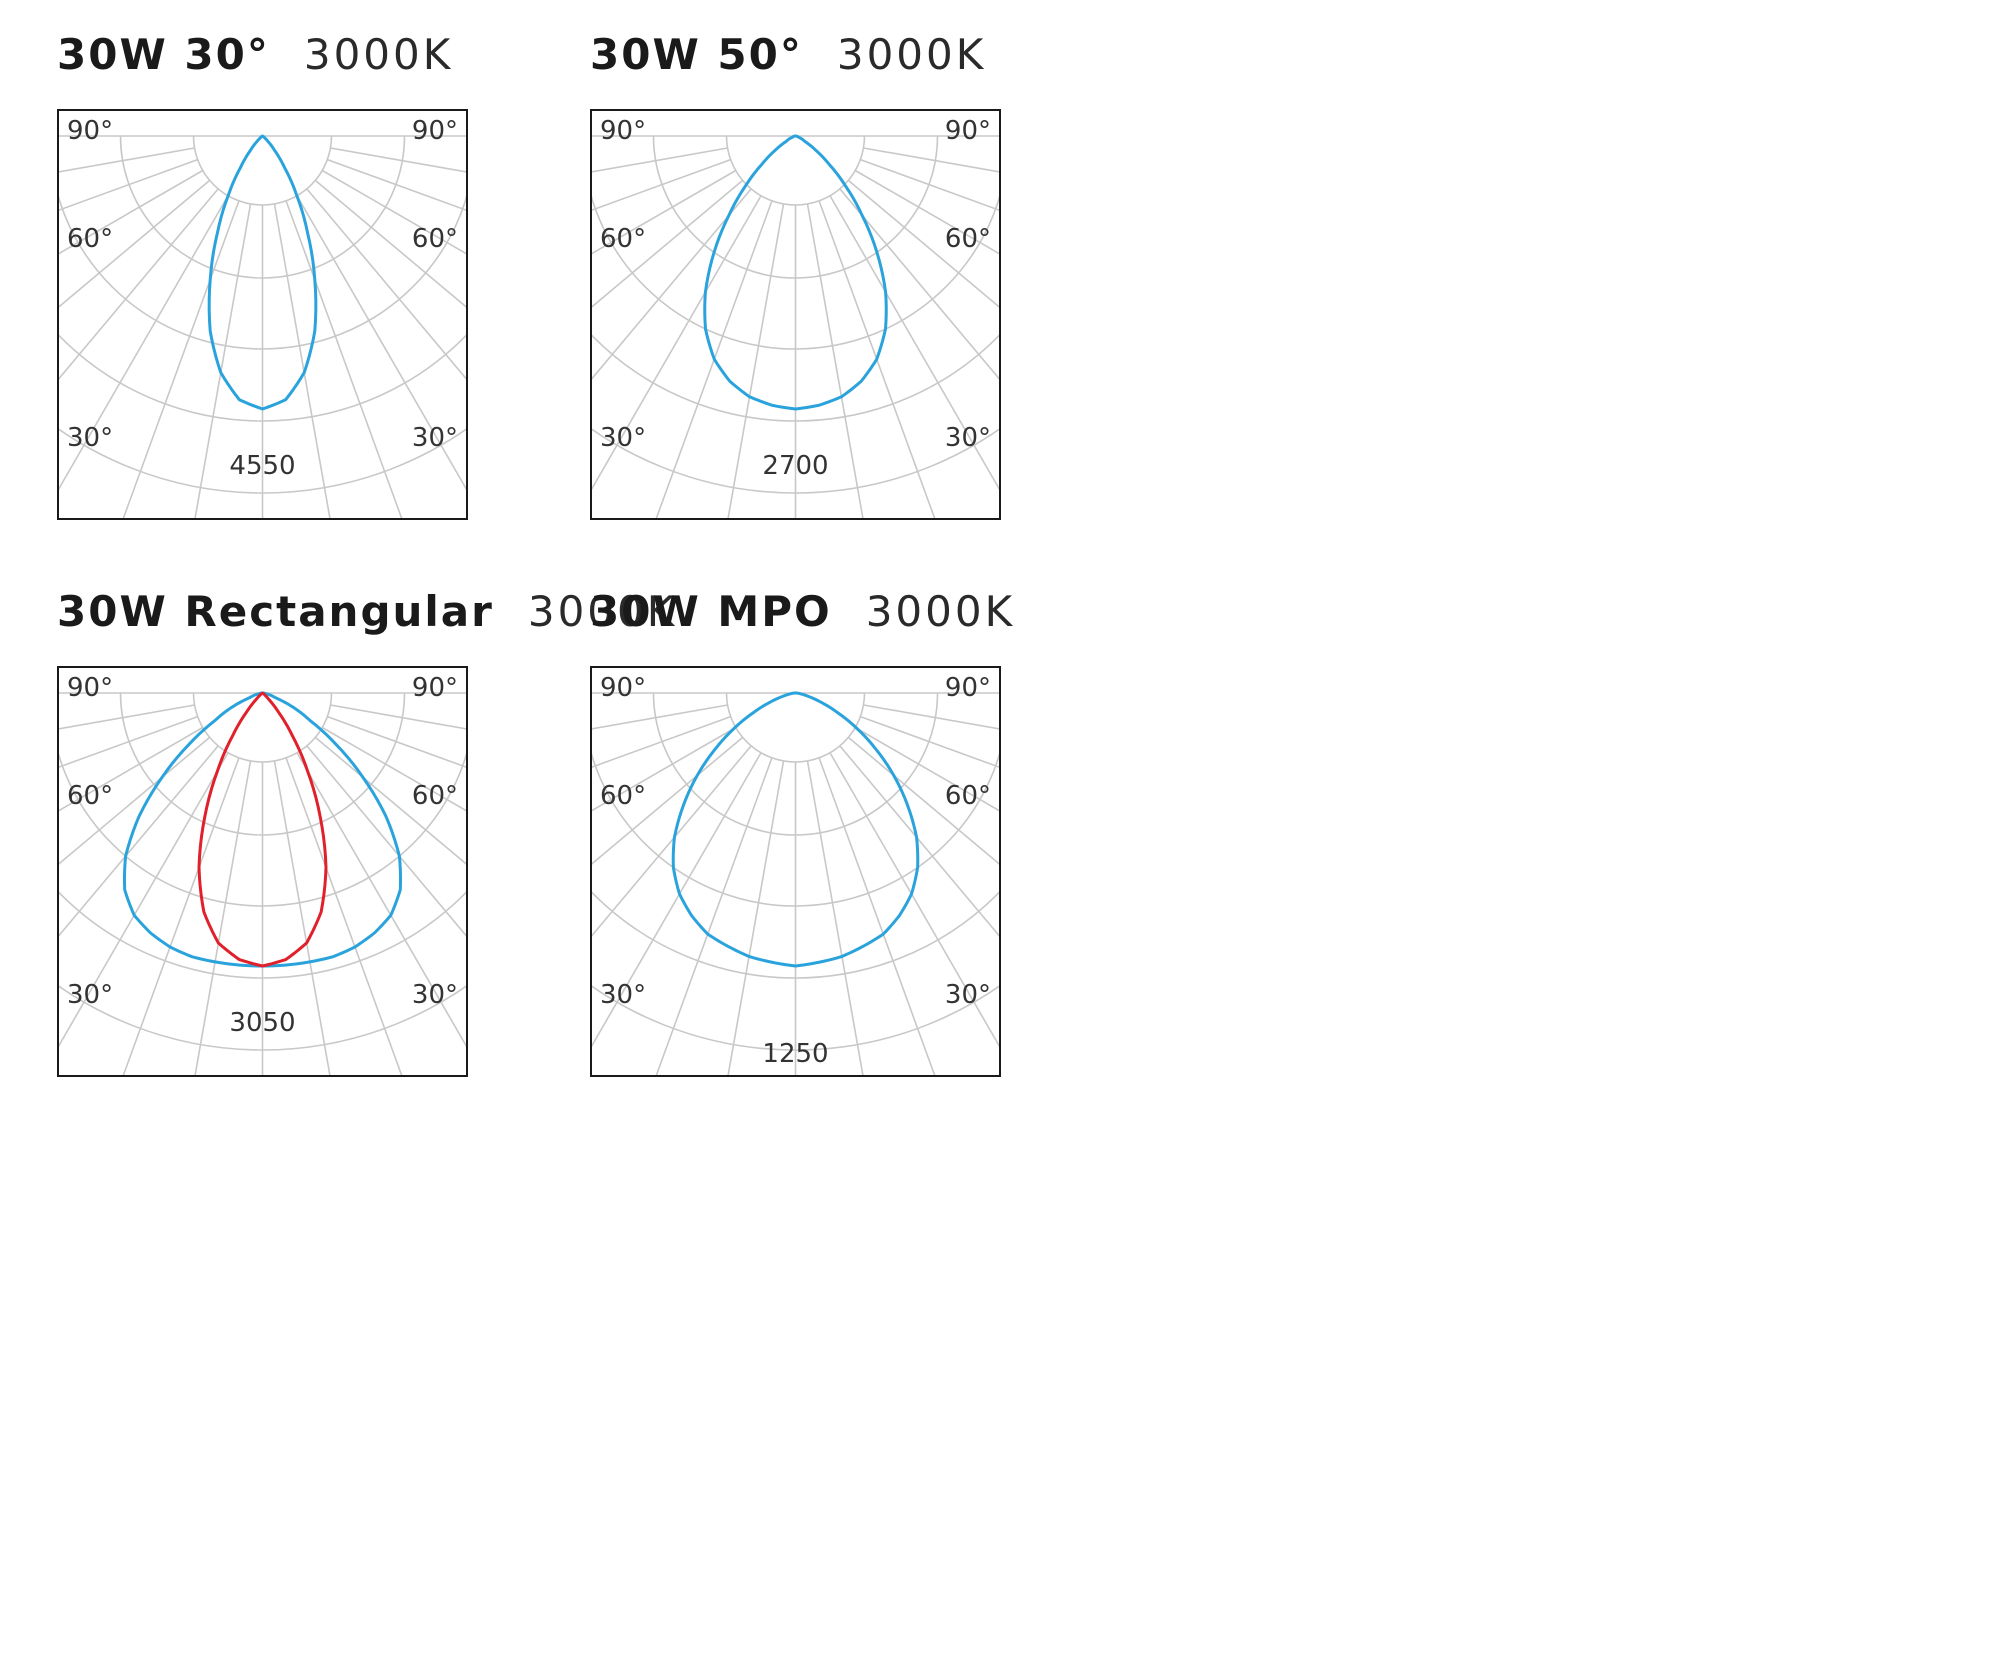  I want to click on polar-chart: 90° 90° 60° 60° 30° 30° 3050, so click(262, 871).